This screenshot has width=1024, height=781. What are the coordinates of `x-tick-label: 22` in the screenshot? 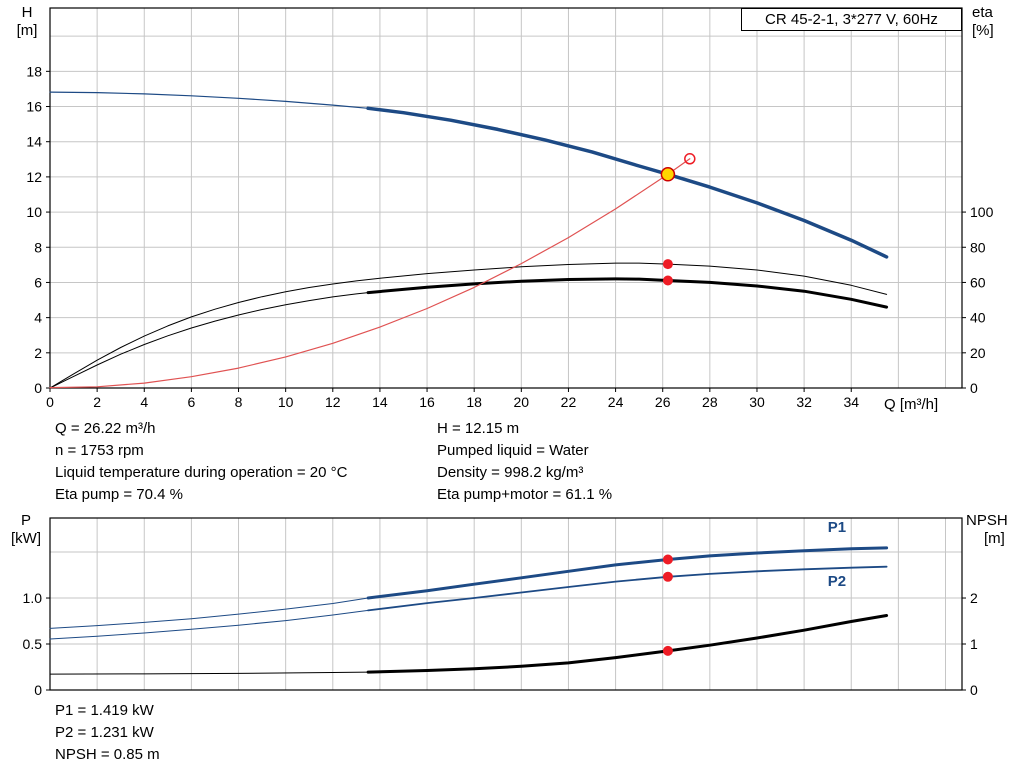 It's located at (569, 402).